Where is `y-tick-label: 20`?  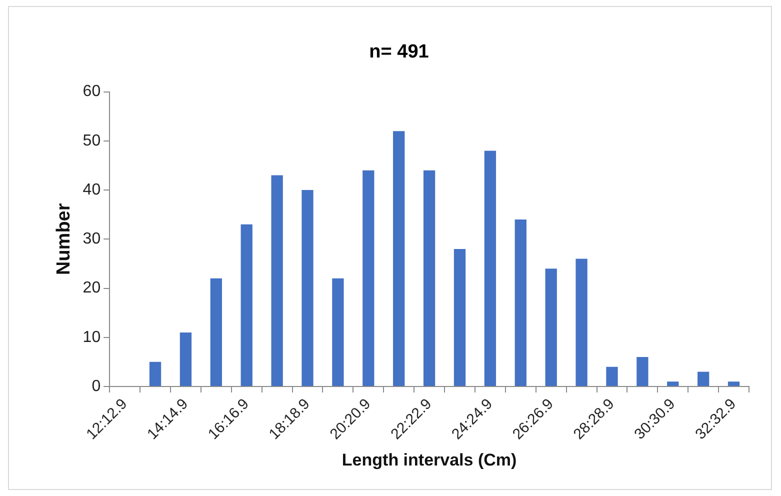
y-tick-label: 20 is located at coordinates (91, 288).